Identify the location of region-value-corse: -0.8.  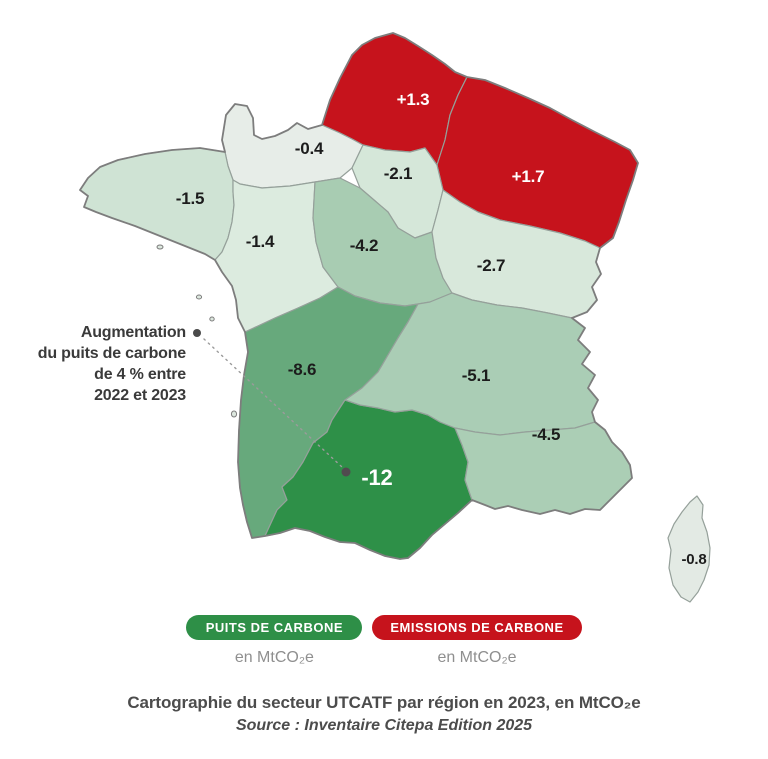
(693, 559).